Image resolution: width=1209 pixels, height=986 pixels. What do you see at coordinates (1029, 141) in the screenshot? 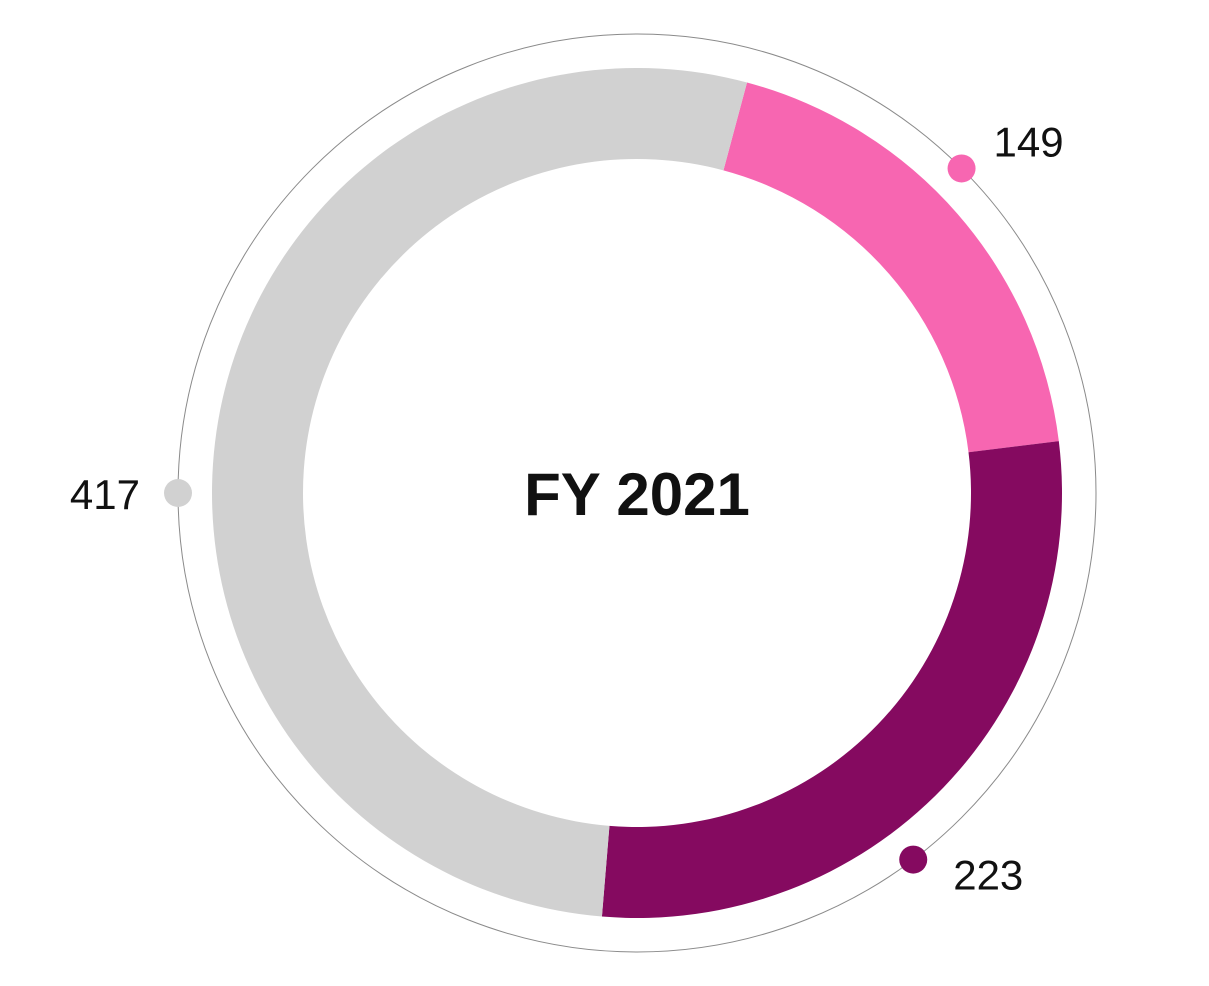
I see `value-label-149: 149` at bounding box center [1029, 141].